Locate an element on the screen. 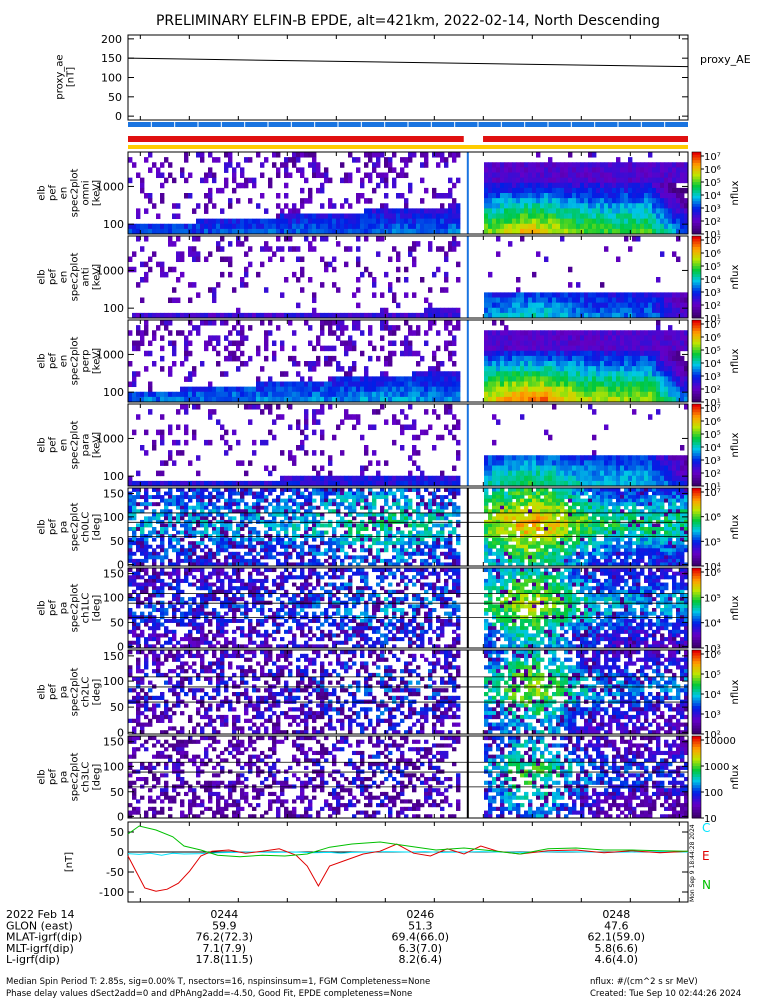 This screenshot has height=1000, width=775. colorbar-segment is located at coordinates (696, 233).